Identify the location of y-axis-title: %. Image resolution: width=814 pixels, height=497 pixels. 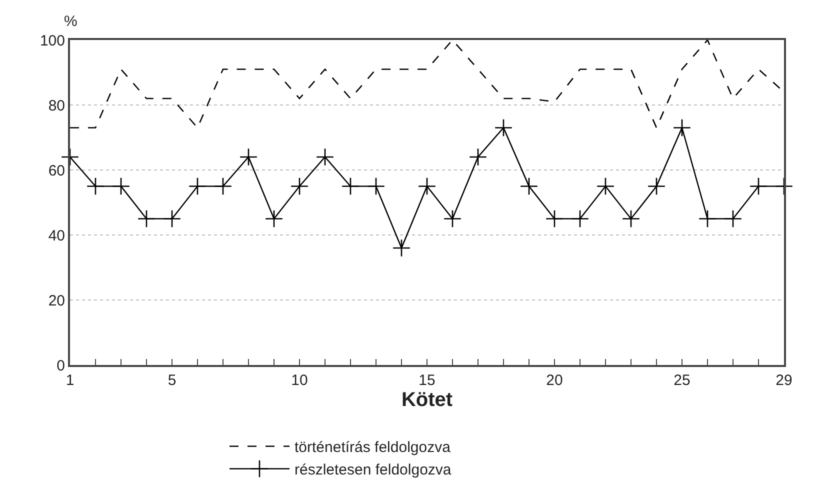
(71, 21).